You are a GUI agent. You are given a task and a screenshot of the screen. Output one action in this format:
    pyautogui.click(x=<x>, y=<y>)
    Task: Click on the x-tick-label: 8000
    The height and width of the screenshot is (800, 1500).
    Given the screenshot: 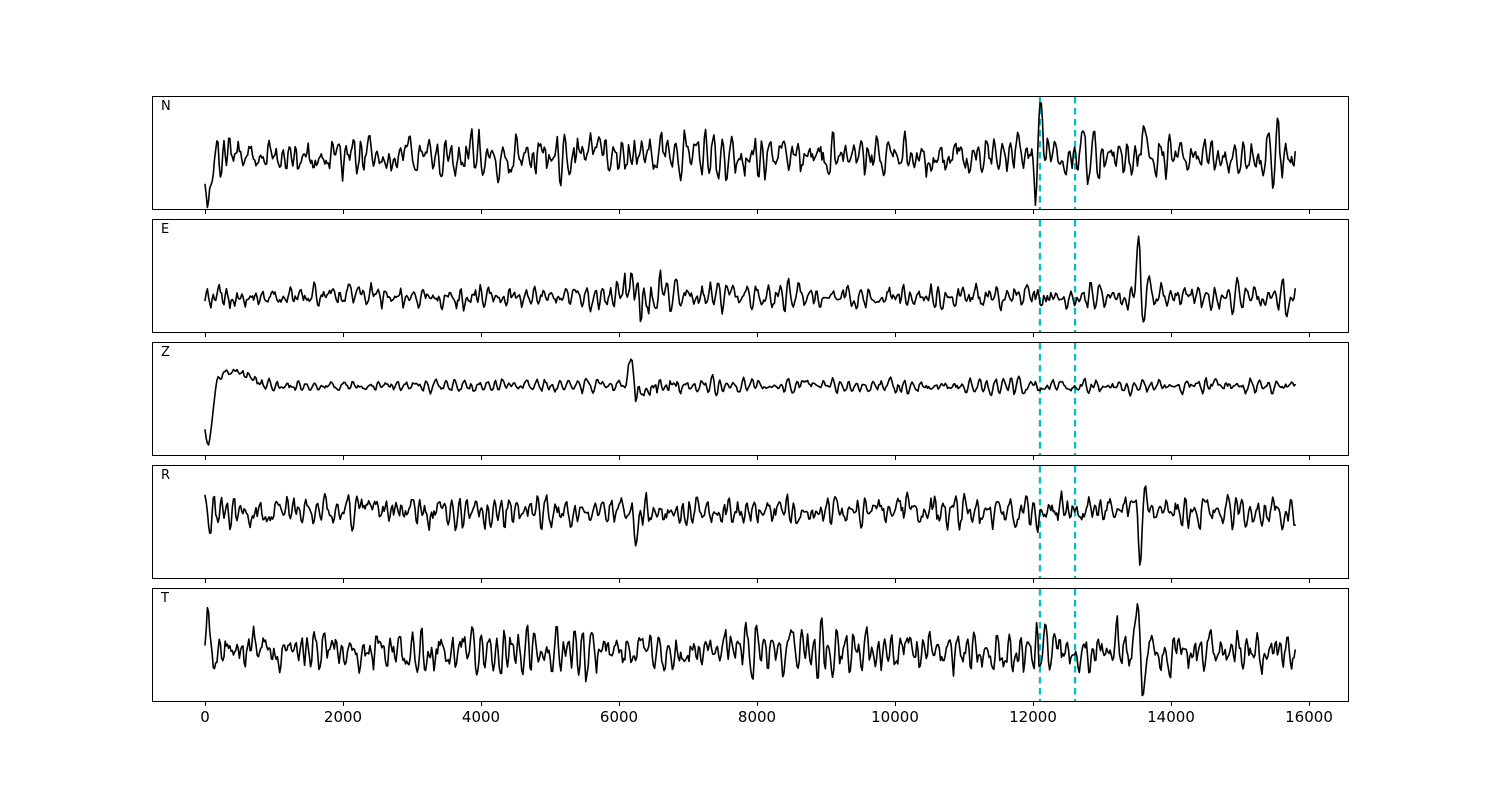 What is the action you would take?
    pyautogui.click(x=757, y=717)
    